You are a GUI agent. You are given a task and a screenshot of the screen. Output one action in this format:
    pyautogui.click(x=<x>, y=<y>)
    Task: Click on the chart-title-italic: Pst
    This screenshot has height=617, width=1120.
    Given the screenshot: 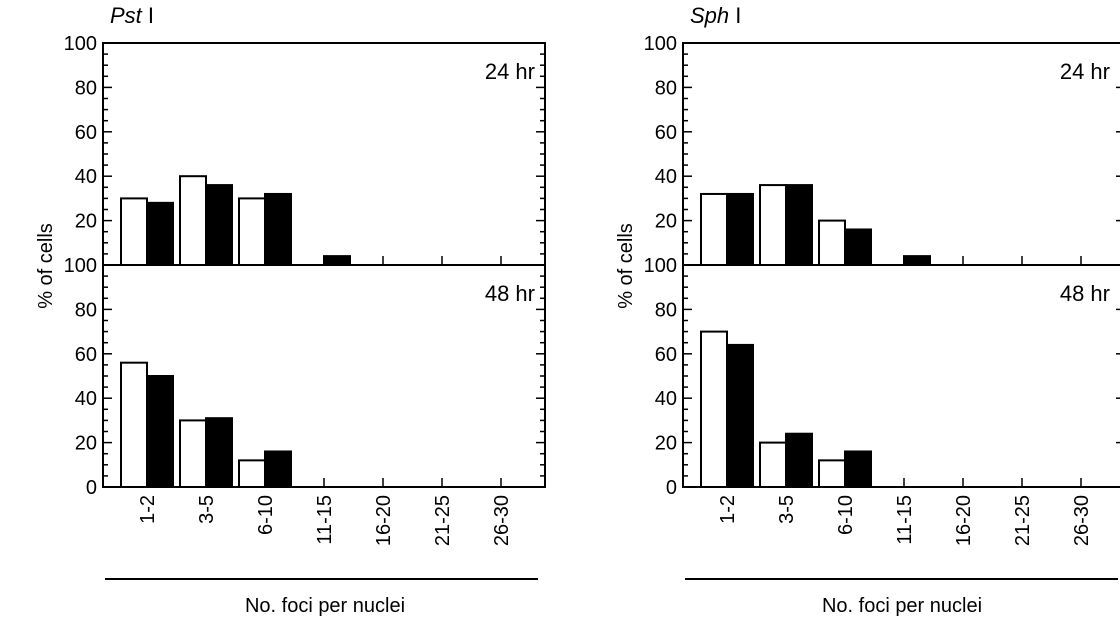 What is the action you would take?
    pyautogui.click(x=126, y=15)
    